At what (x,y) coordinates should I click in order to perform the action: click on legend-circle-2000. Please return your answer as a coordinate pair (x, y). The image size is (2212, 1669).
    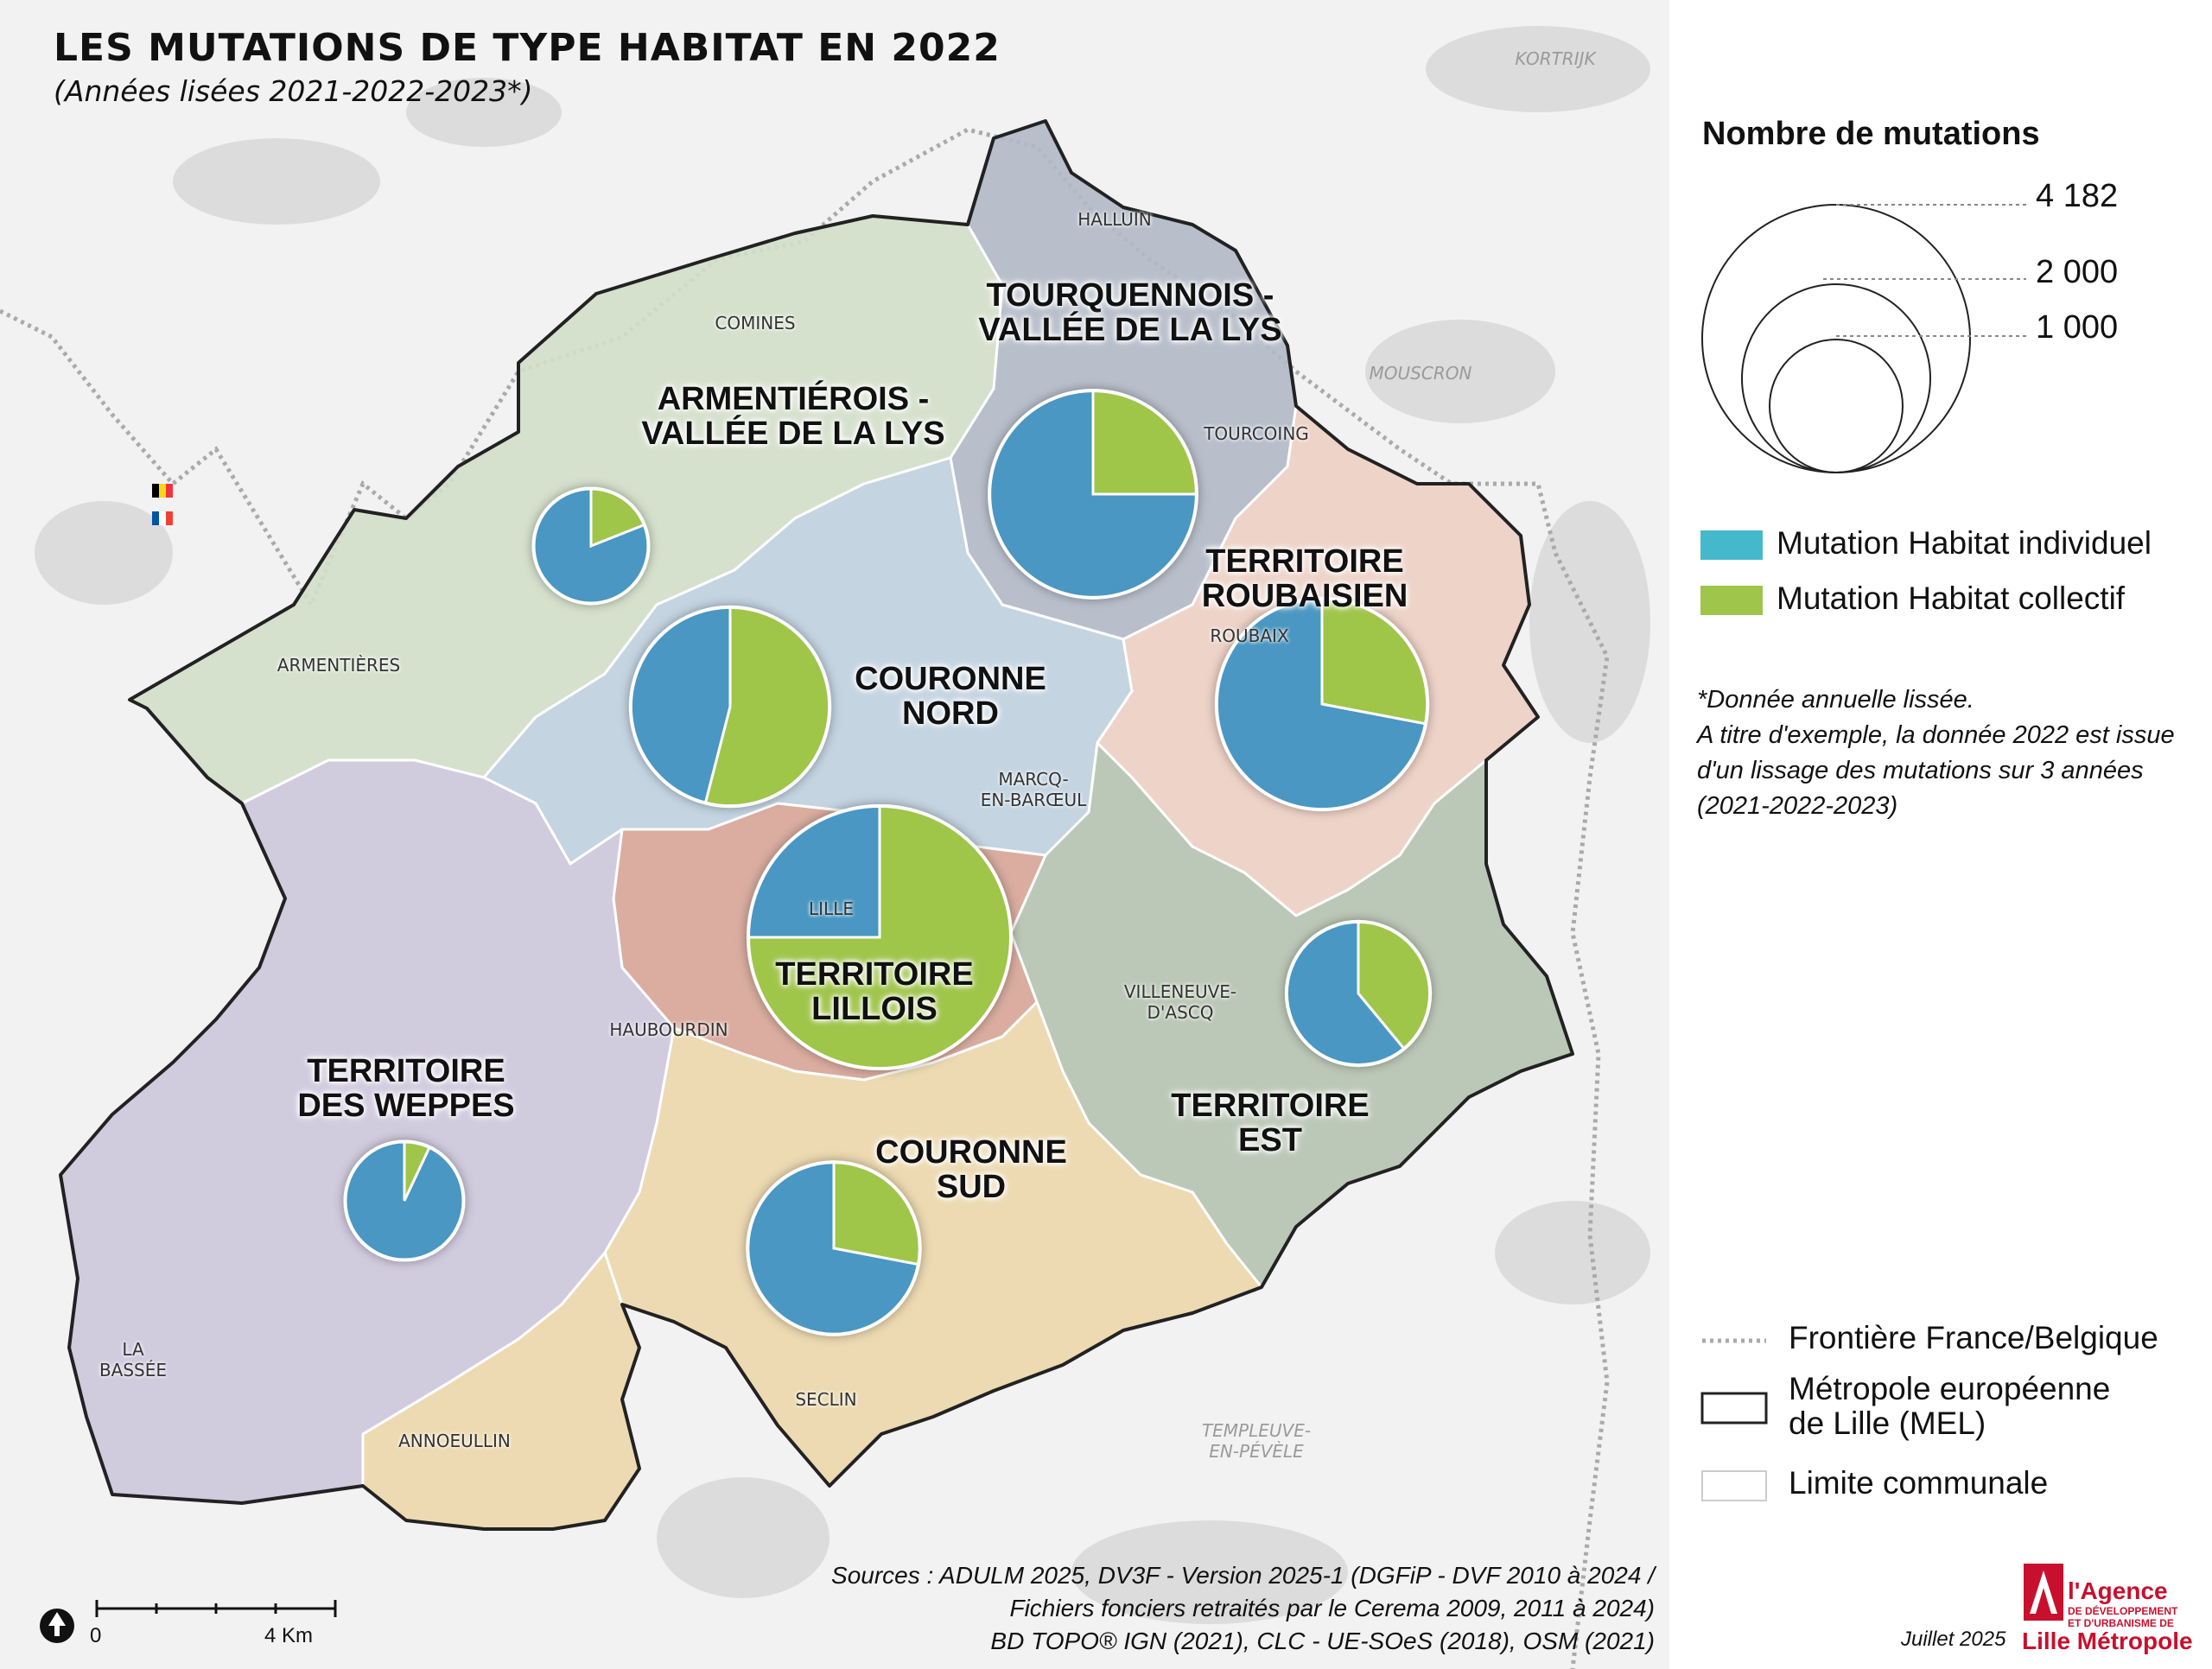
    Looking at the image, I should click on (1836, 378).